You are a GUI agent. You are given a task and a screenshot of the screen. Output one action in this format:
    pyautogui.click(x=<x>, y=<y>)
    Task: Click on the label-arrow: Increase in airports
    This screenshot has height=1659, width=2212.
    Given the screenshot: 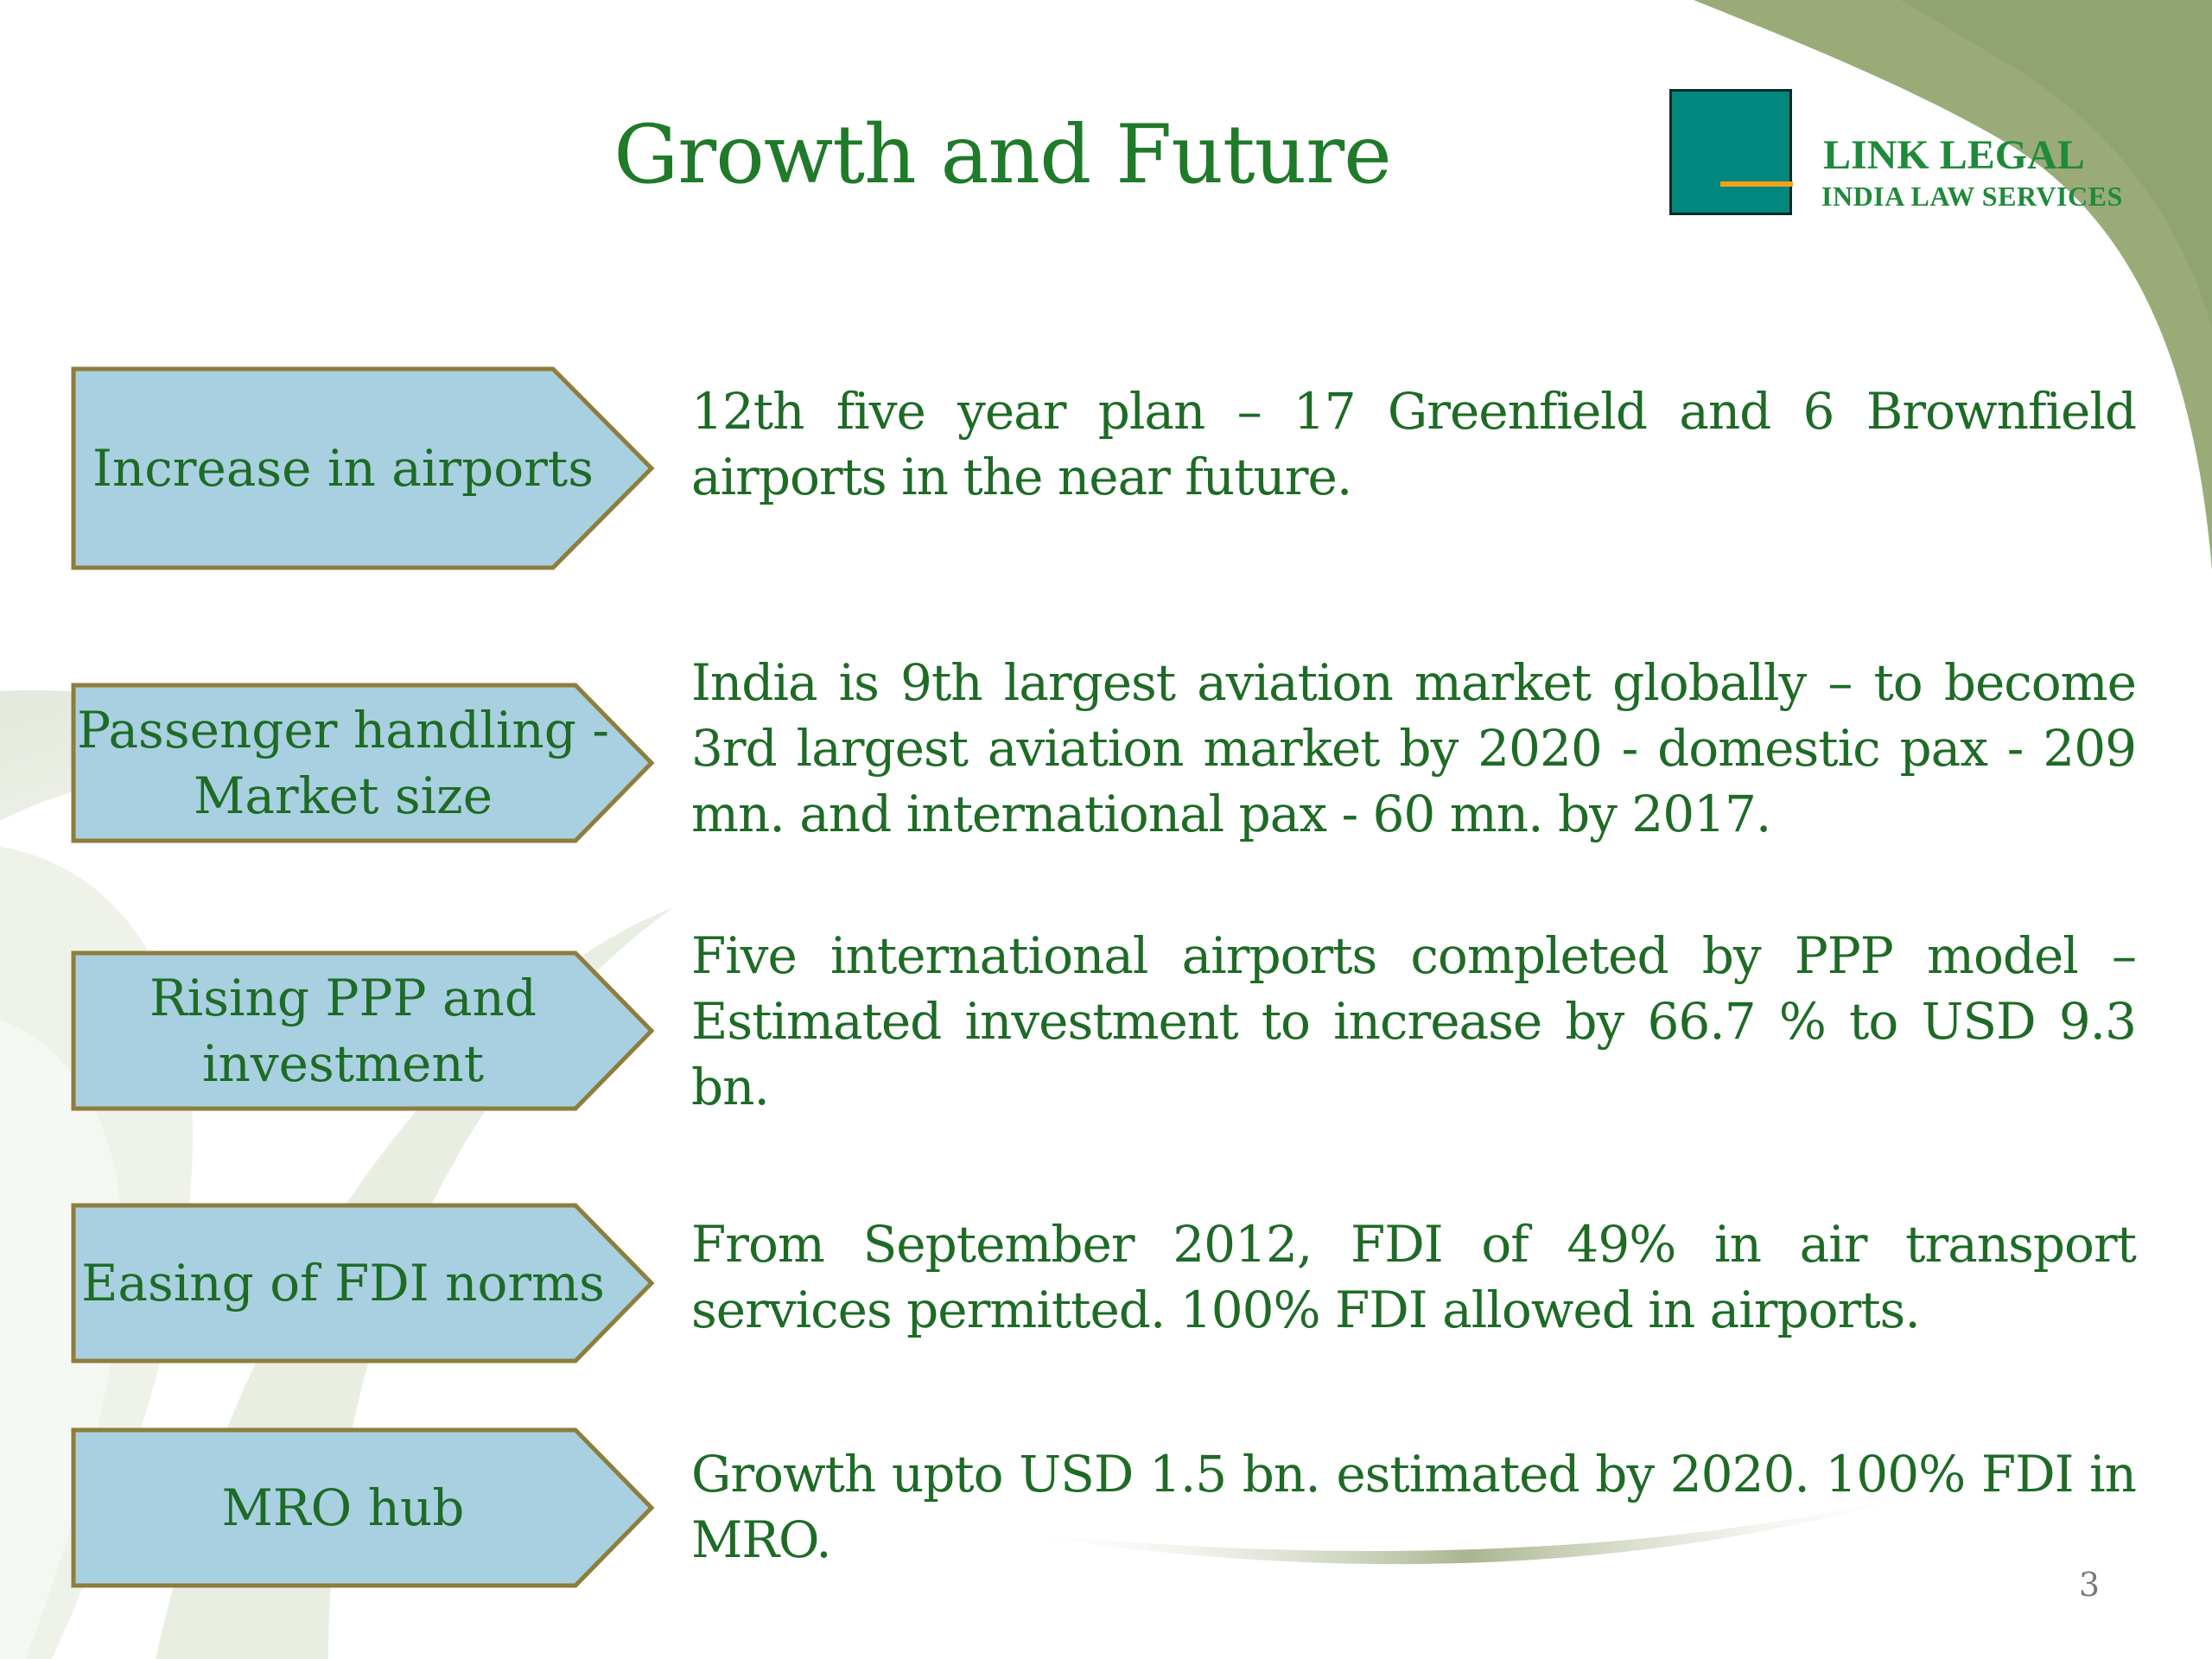 What is the action you would take?
    pyautogui.click(x=363, y=468)
    